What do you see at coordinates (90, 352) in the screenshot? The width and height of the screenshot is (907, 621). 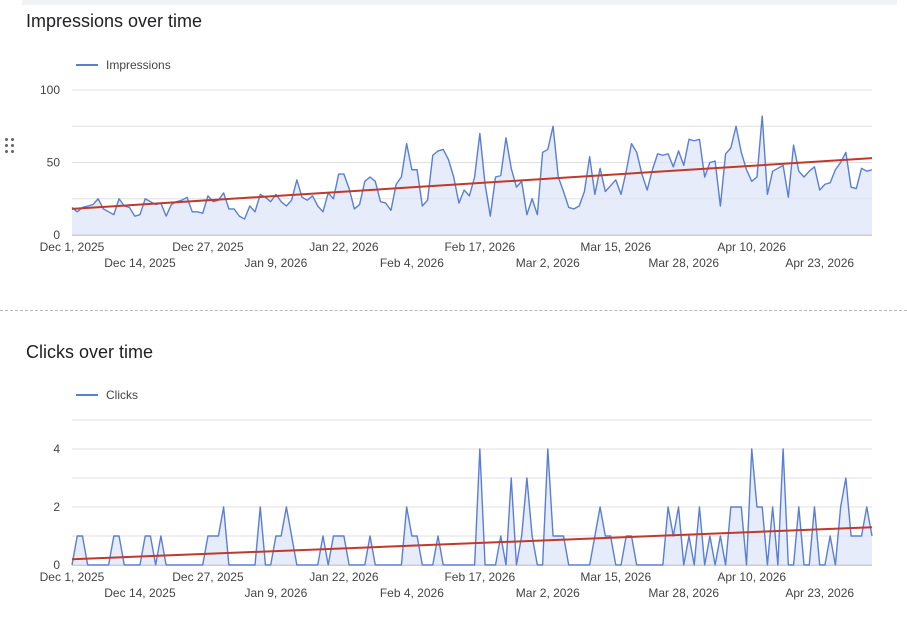 I see `clicks-chart-title: Clicks over time` at bounding box center [90, 352].